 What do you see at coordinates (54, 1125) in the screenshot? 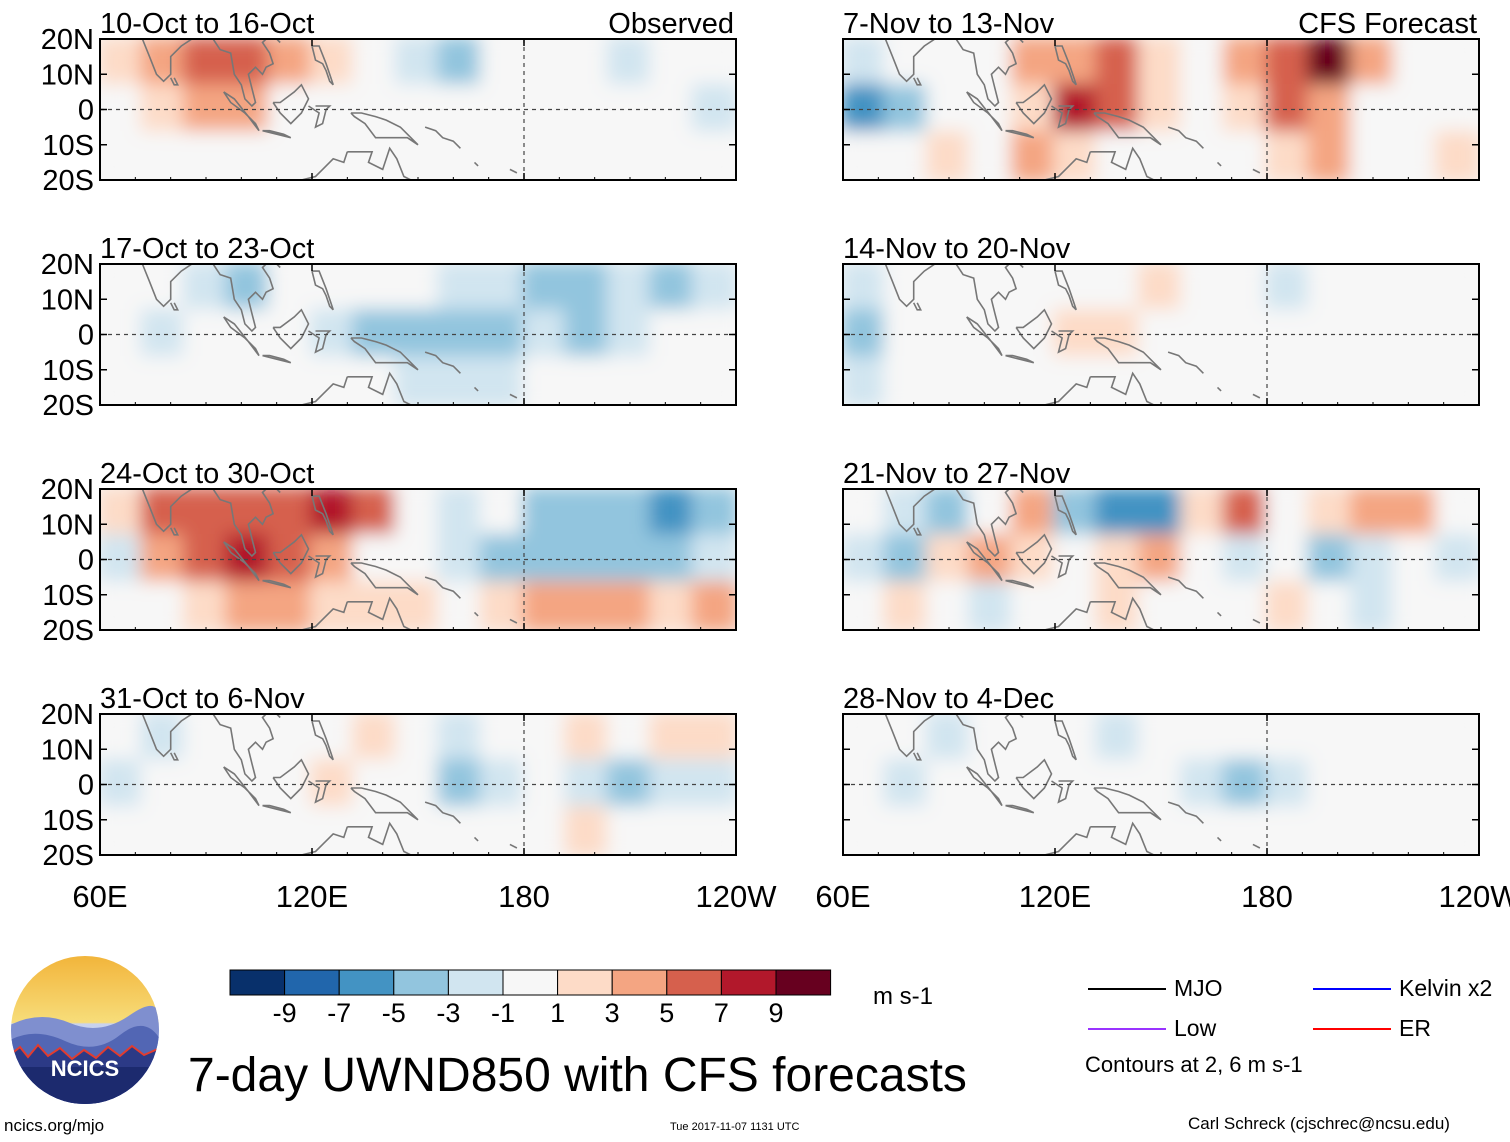
I see `footer-url: ncics.org/mjo` at bounding box center [54, 1125].